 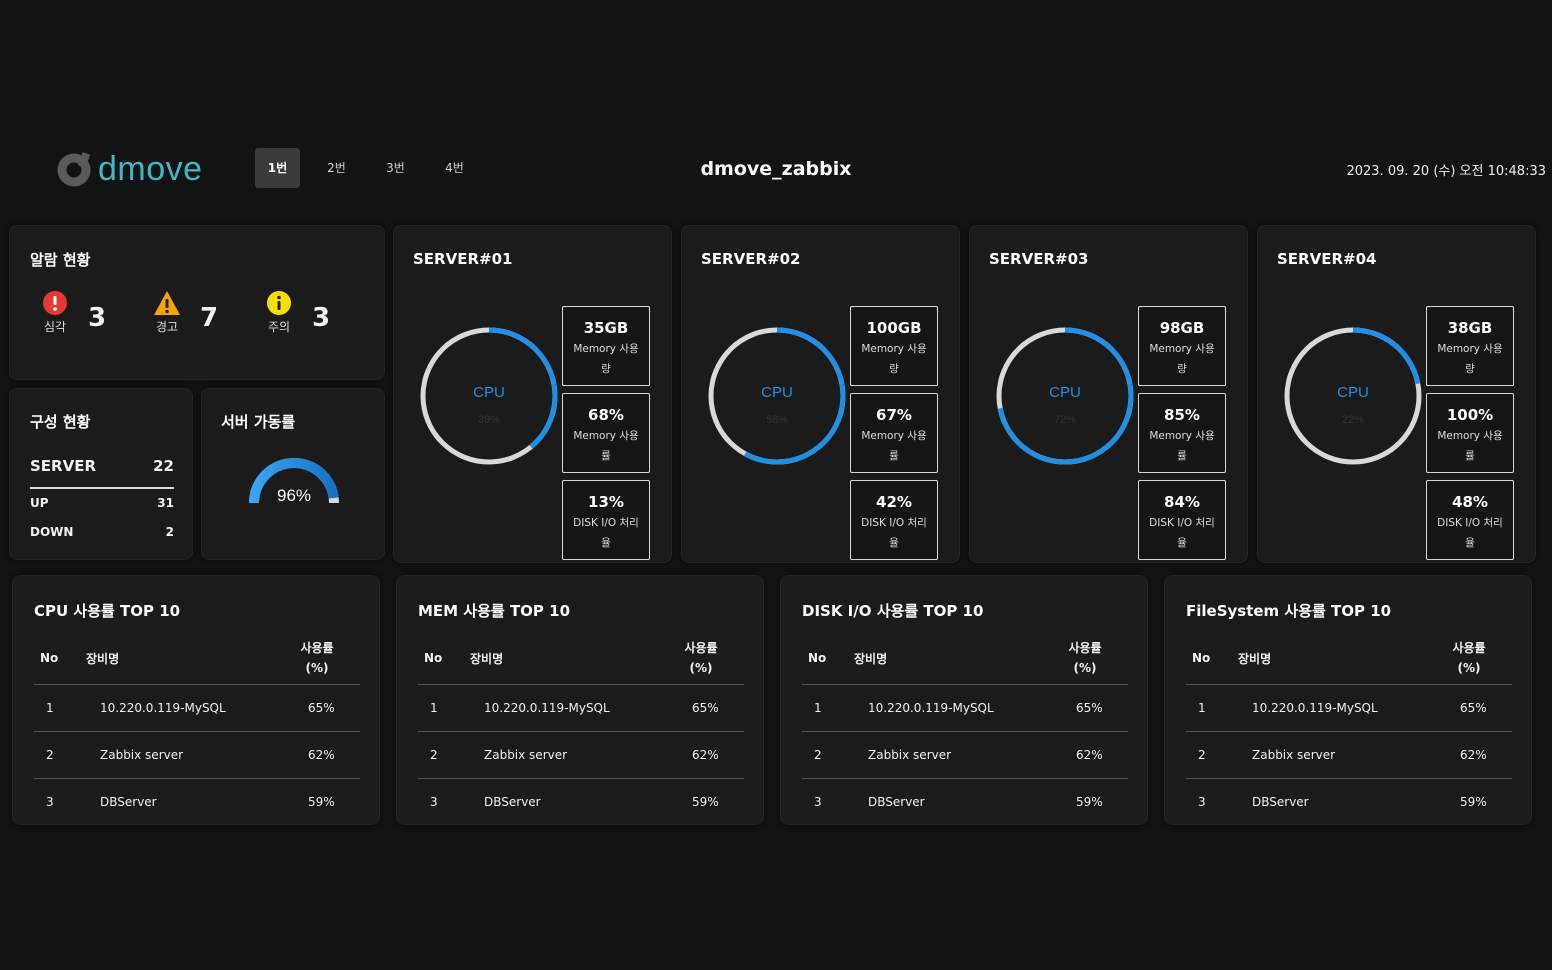 What do you see at coordinates (294, 481) in the screenshot?
I see `availability-gauge: 96%` at bounding box center [294, 481].